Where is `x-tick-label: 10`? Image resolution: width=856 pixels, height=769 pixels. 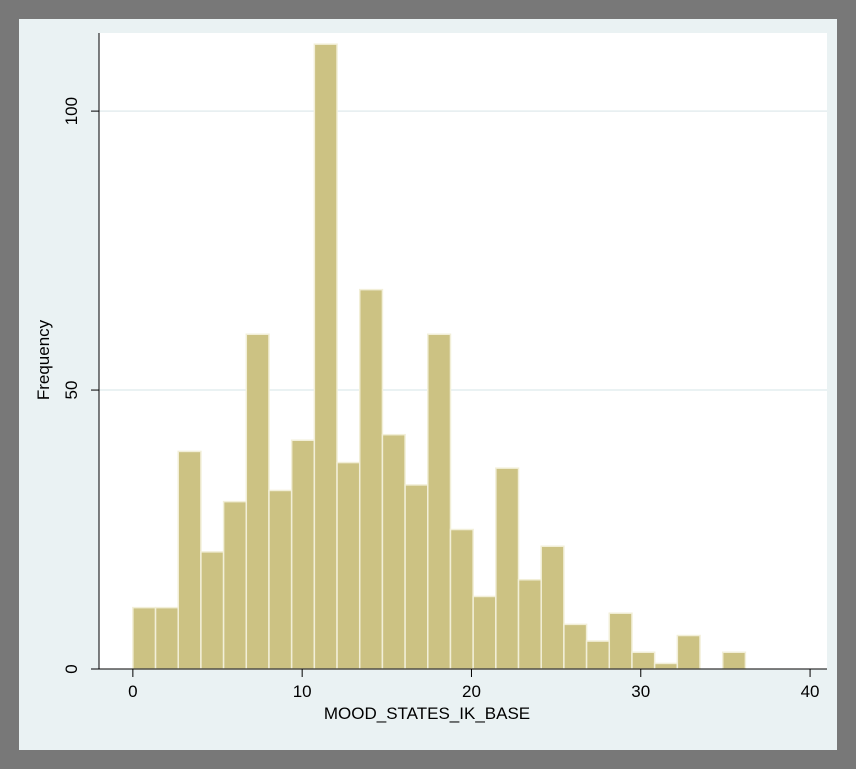
x-tick-label: 10 is located at coordinates (302, 691).